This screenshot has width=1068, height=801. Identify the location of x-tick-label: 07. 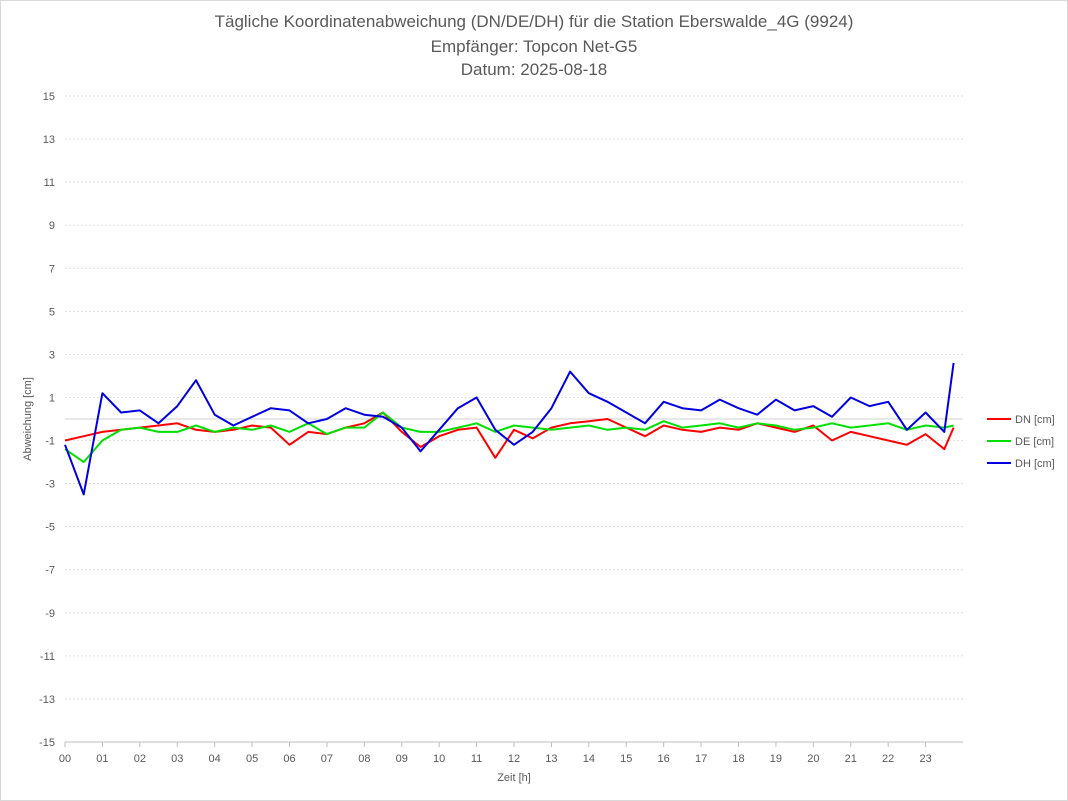
(327, 759).